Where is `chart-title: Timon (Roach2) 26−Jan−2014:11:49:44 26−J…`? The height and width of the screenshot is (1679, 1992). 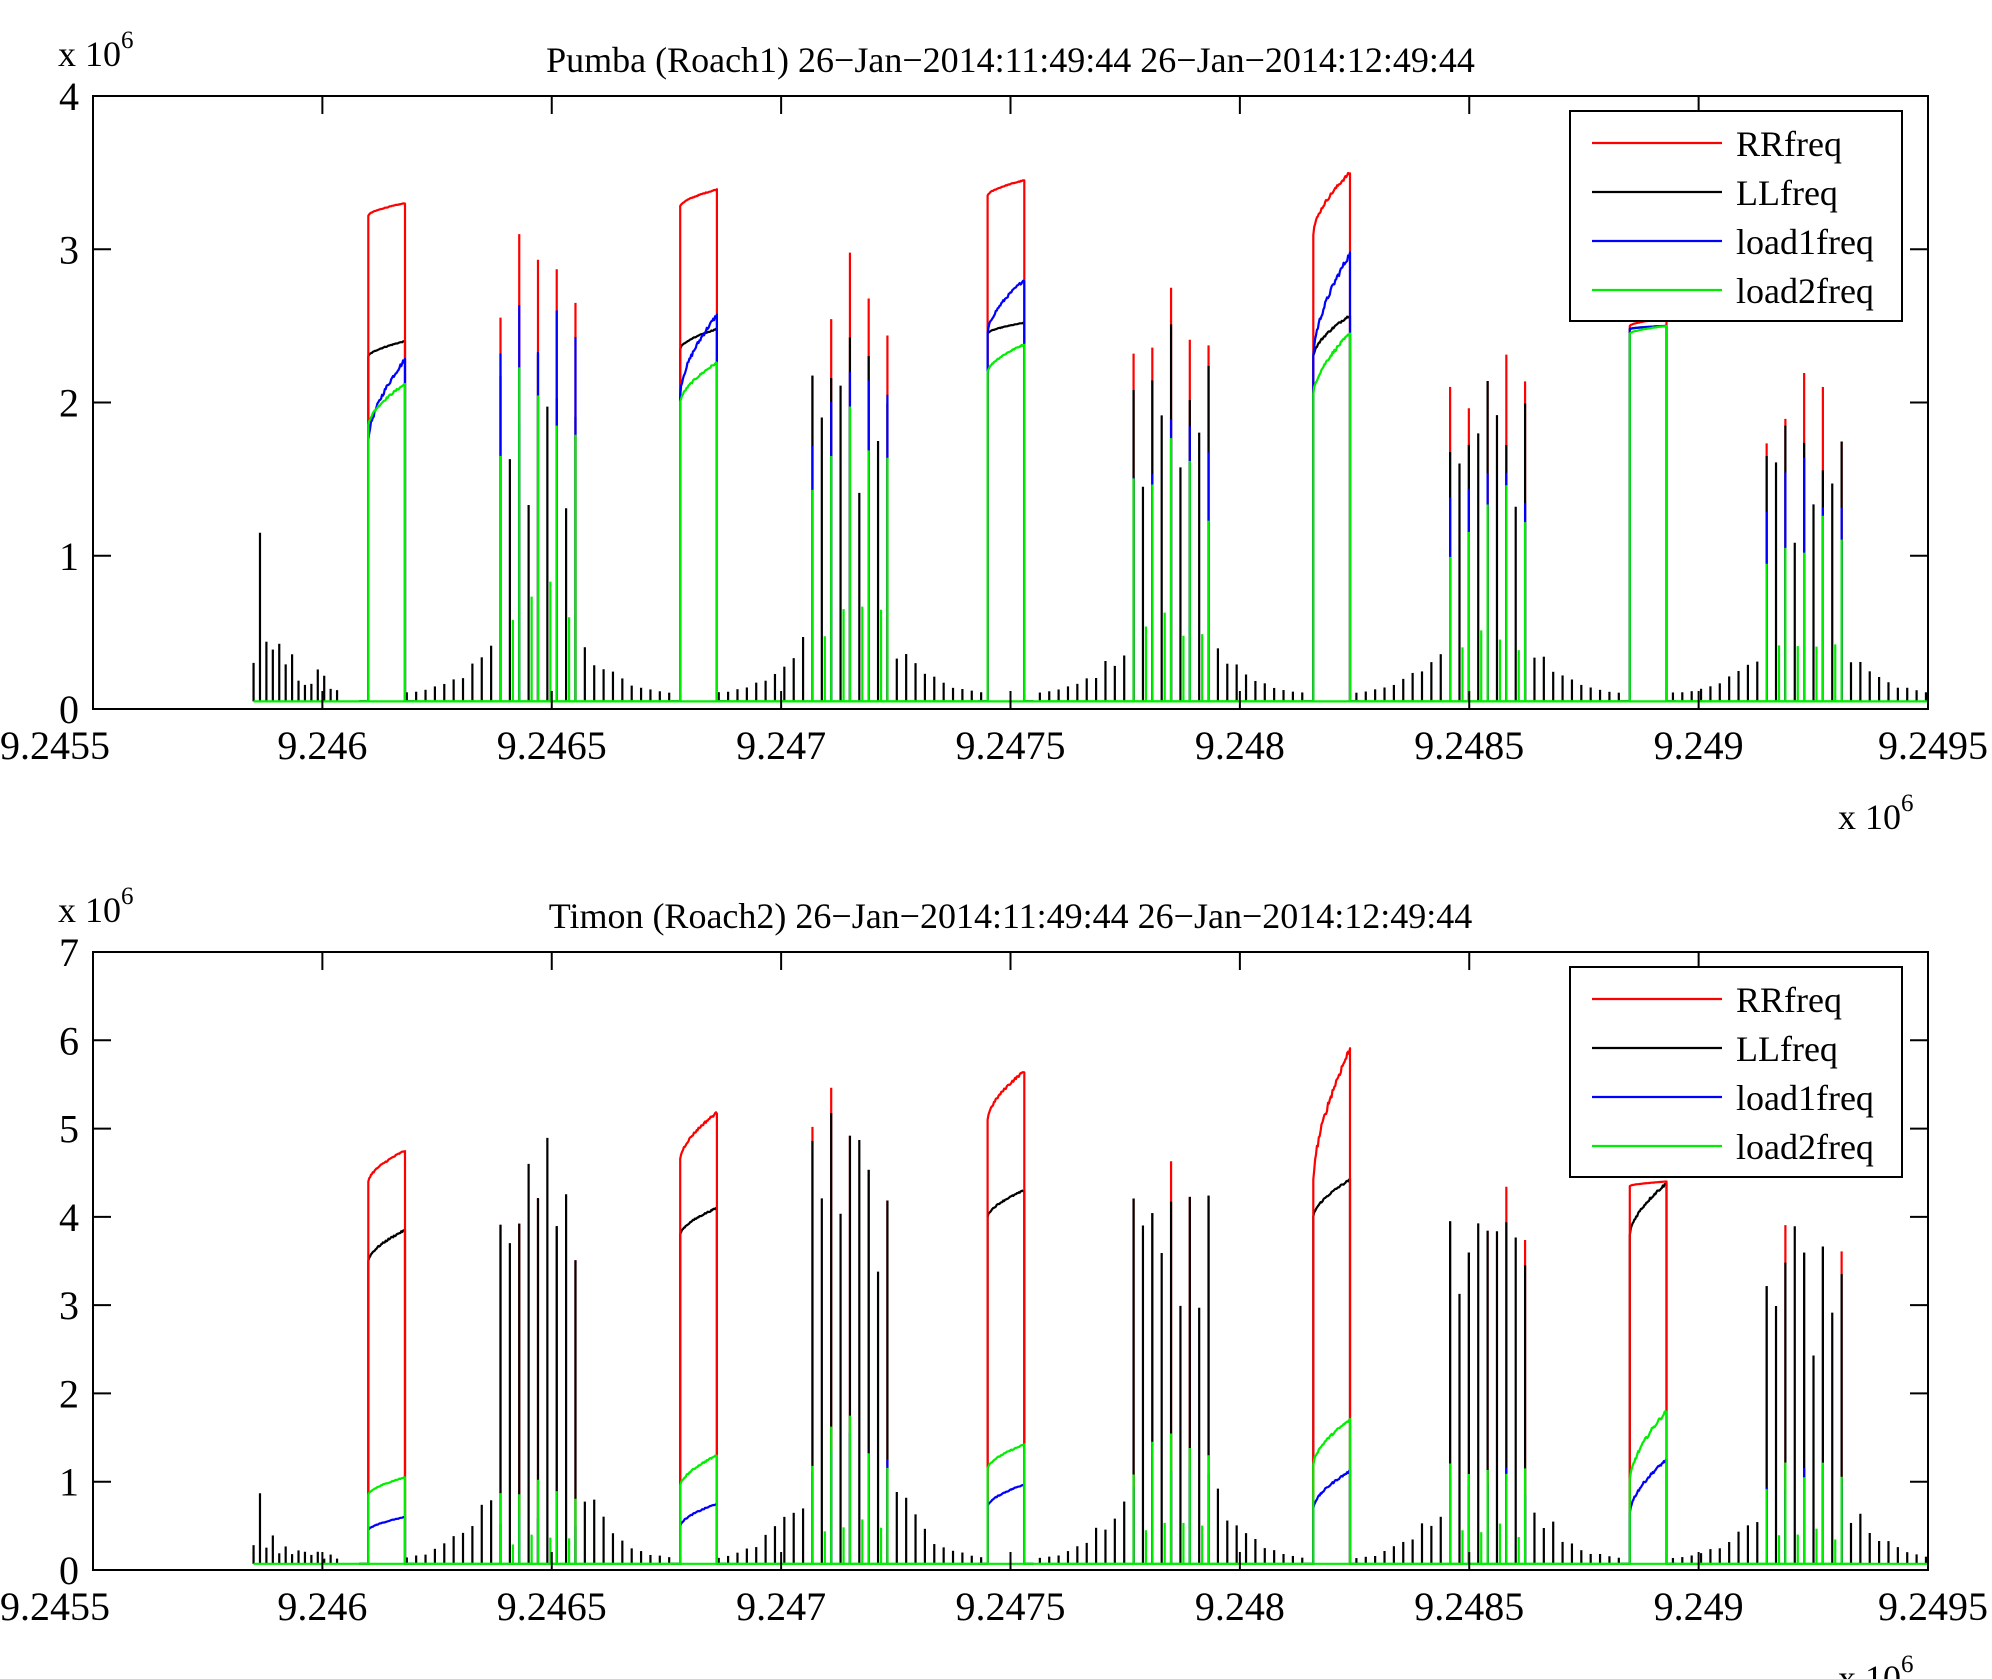
chart-title: Timon (Roach2) 26−Jan−2014:11:49:44 26−J… is located at coordinates (1011, 916).